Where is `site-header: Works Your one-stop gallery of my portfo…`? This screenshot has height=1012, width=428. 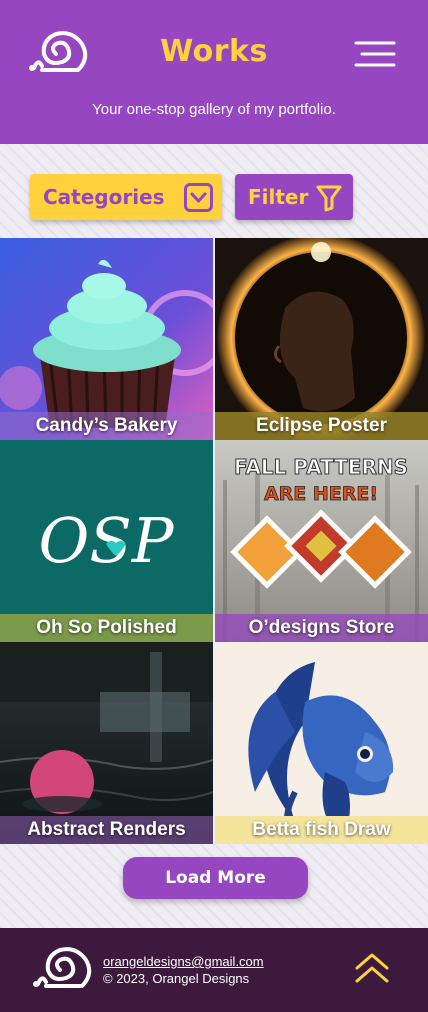
site-header: Works Your one-stop gallery of my portfo… is located at coordinates (214, 72).